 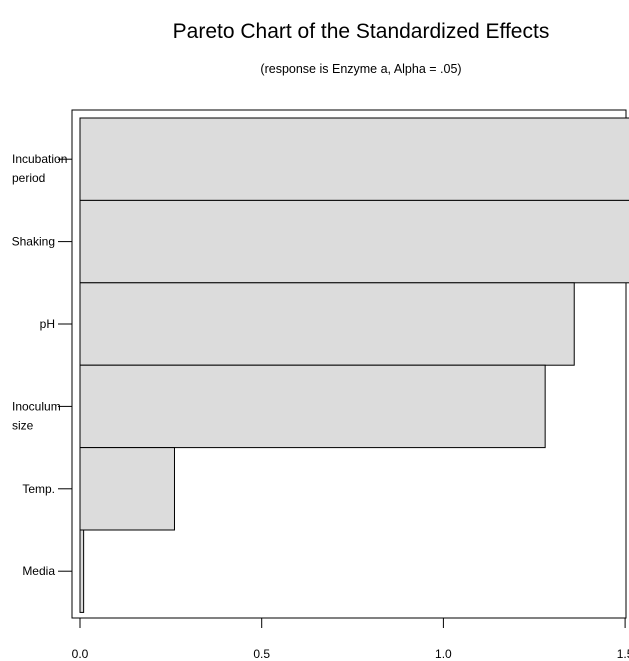 What do you see at coordinates (23, 425) in the screenshot?
I see `y-tick-label-3-line-1: size` at bounding box center [23, 425].